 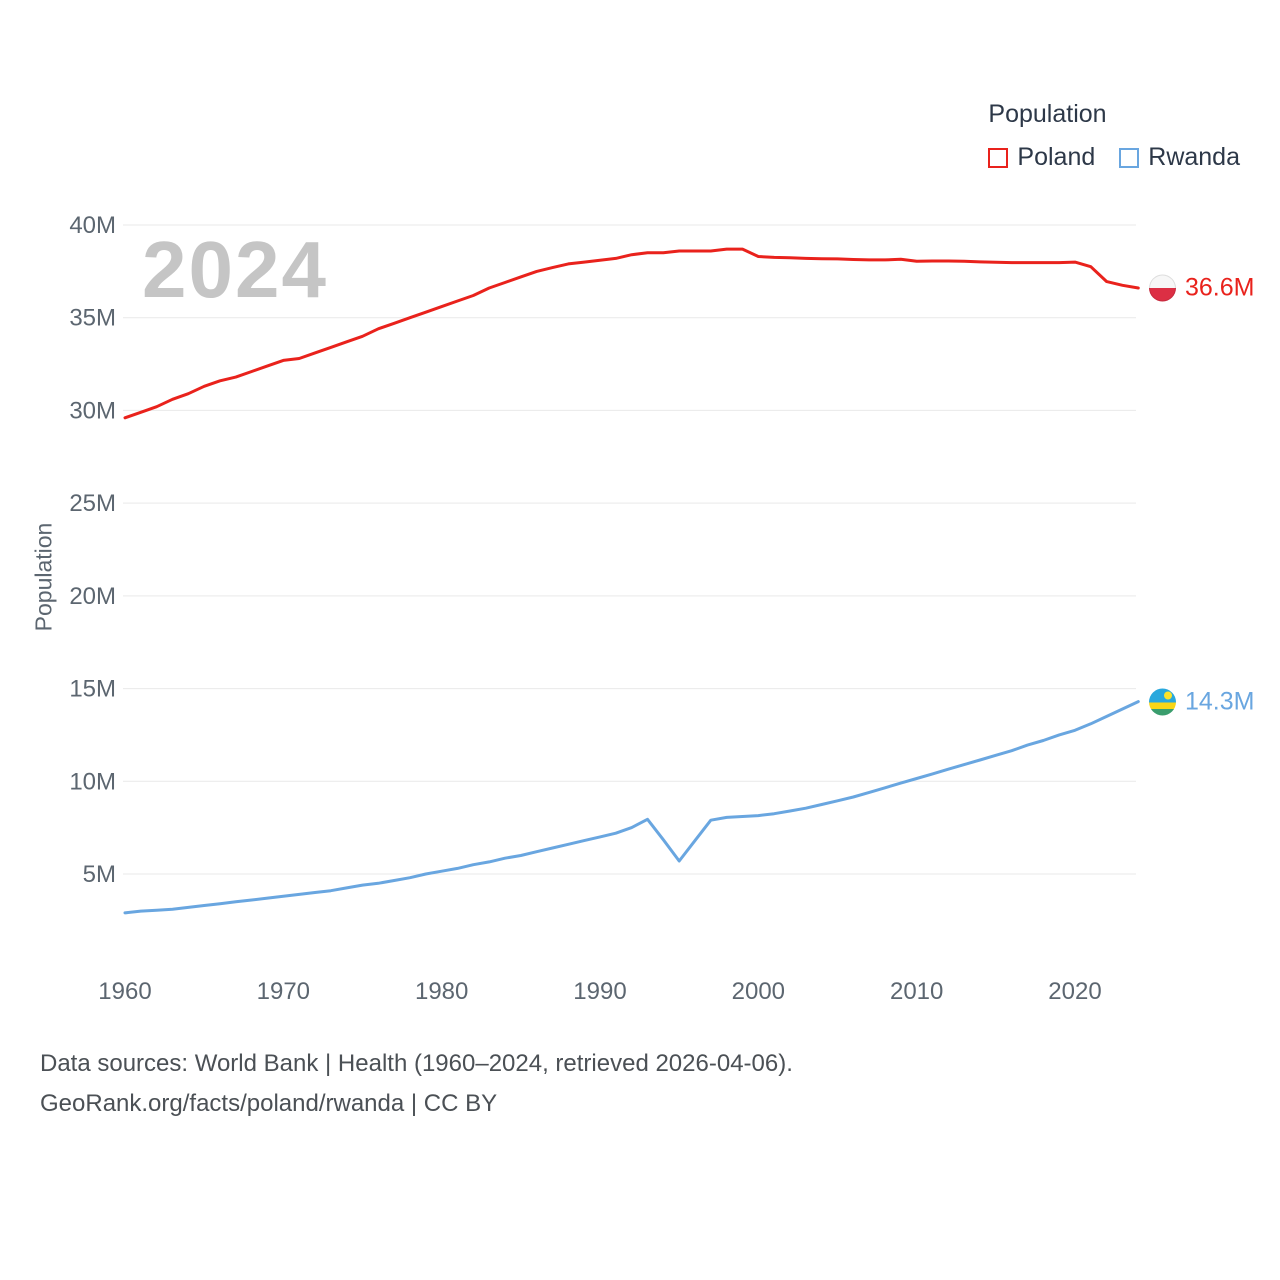 What do you see at coordinates (43, 577) in the screenshot?
I see `y-axis-title: Population` at bounding box center [43, 577].